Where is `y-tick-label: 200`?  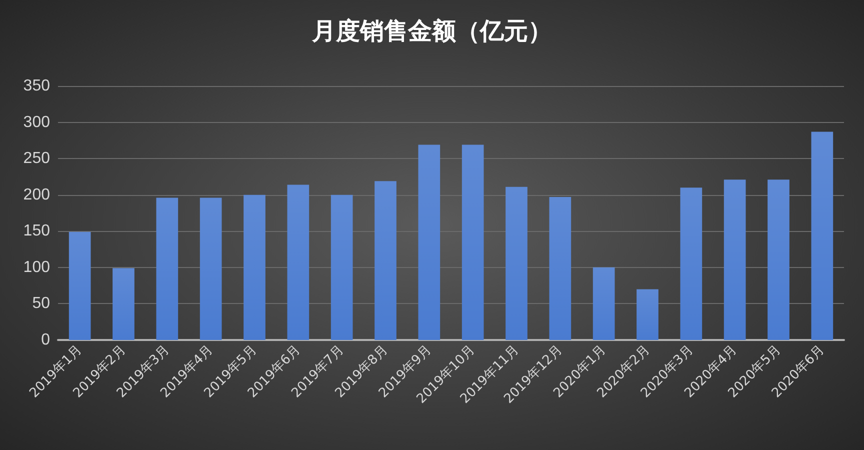
y-tick-label: 200 is located at coordinates (36, 195).